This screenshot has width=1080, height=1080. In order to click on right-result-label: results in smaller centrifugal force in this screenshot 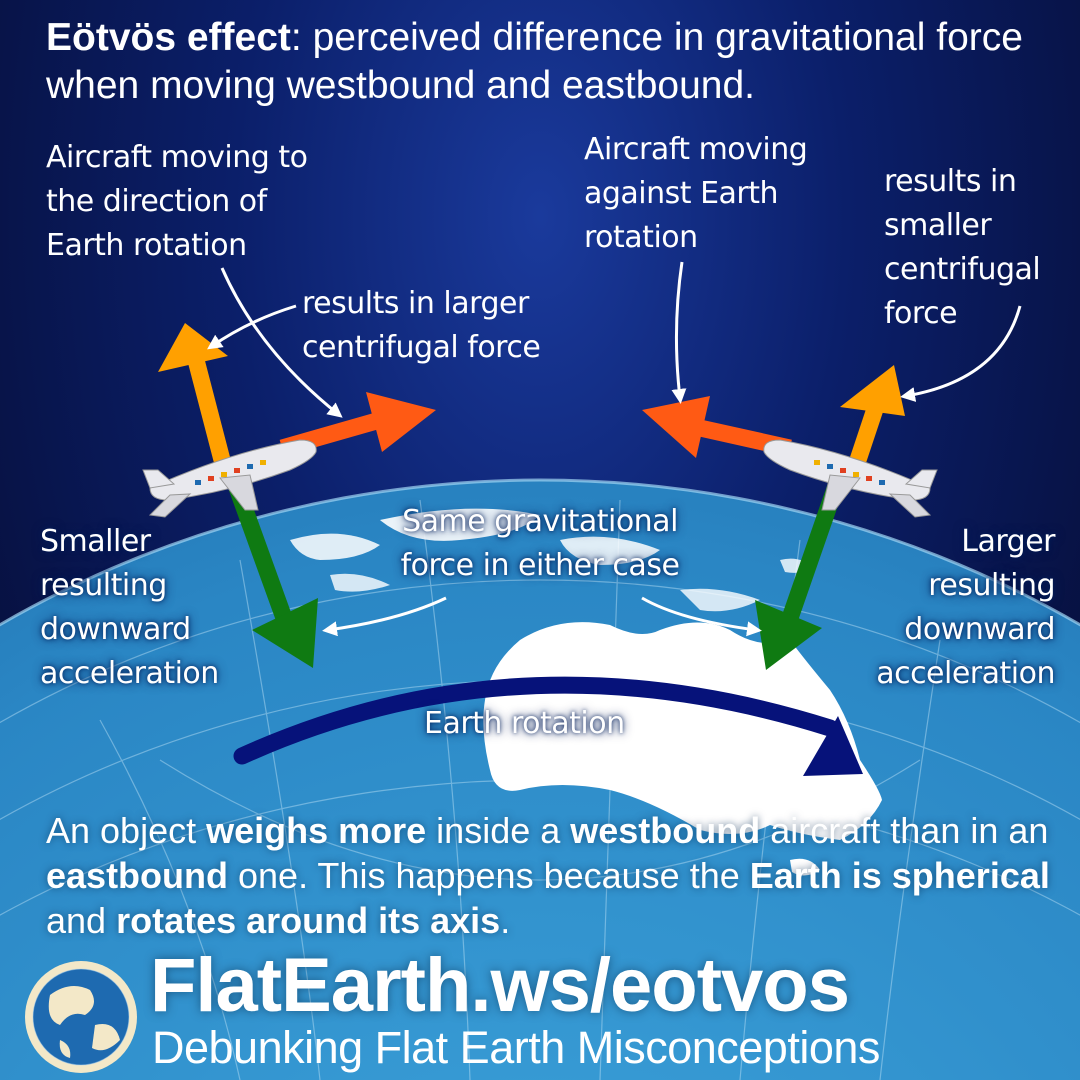, I will do `click(962, 247)`.